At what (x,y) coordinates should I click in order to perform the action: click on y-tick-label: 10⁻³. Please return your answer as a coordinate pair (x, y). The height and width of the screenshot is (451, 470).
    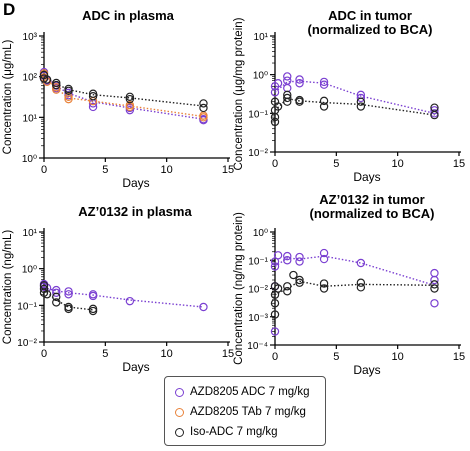
    Looking at the image, I should click on (258, 318).